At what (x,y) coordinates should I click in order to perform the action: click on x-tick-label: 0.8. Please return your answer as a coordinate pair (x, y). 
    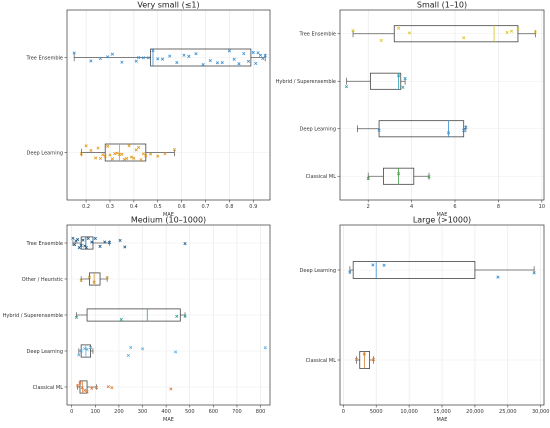
    Looking at the image, I should click on (229, 207).